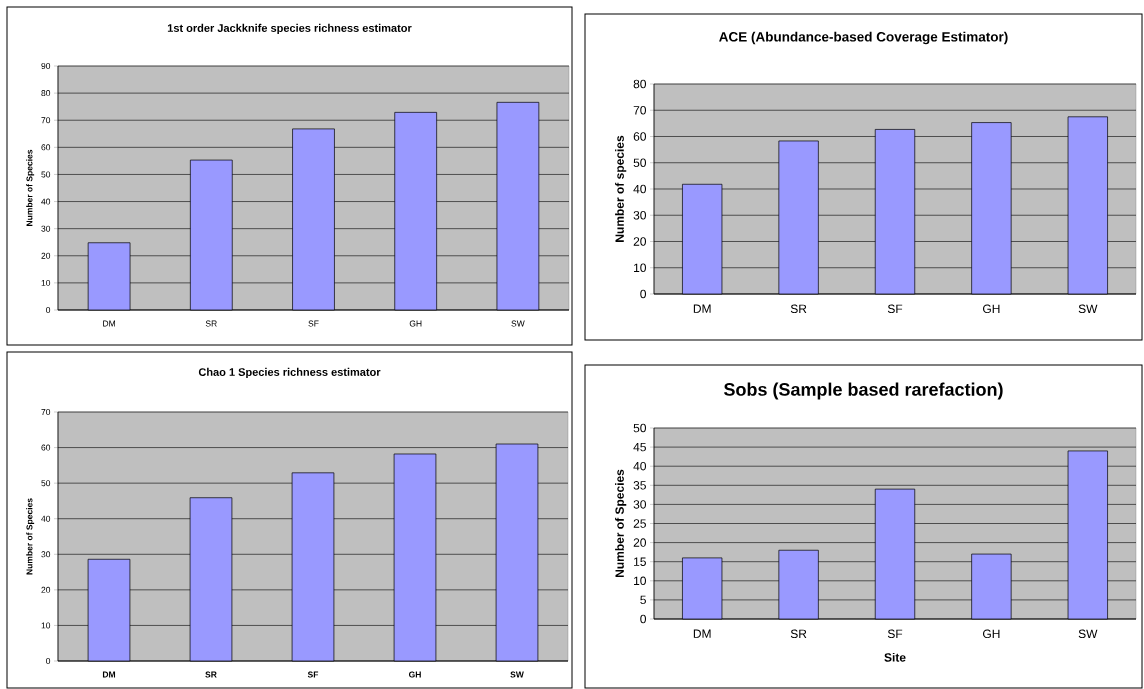 The image size is (1144, 689). I want to click on chart-title: ACE (Abundance-based Coverage Estimator), so click(863, 38).